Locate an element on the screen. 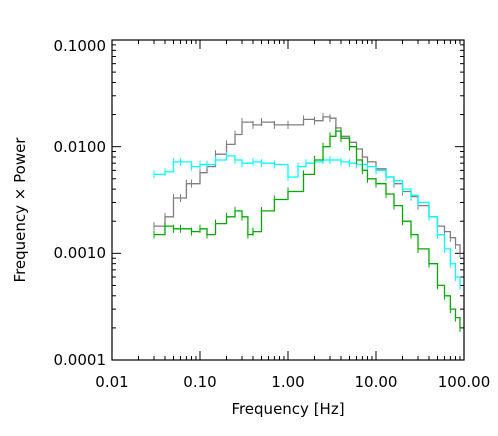  y-tick-label: 0.0100 is located at coordinates (80, 147).